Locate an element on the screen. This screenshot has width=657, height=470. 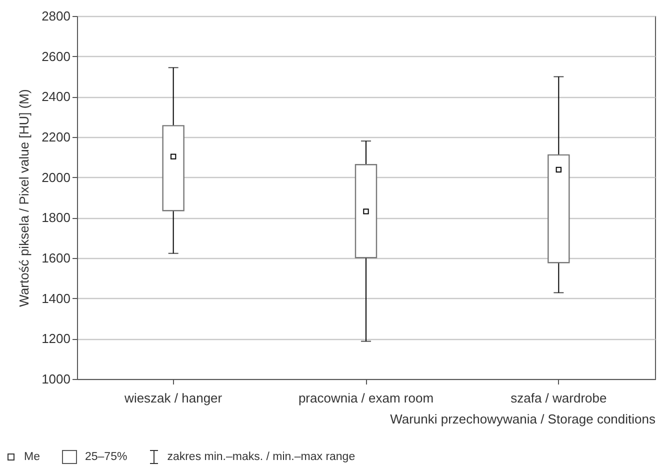
y-tick-label: 2800 is located at coordinates (56, 16).